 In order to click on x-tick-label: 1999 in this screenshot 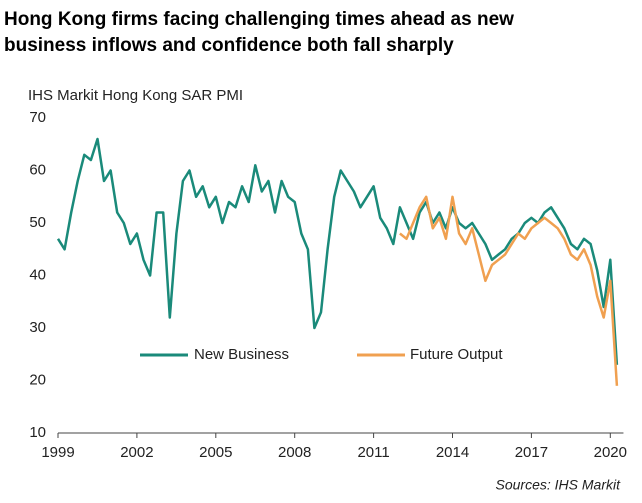, I will do `click(57, 452)`.